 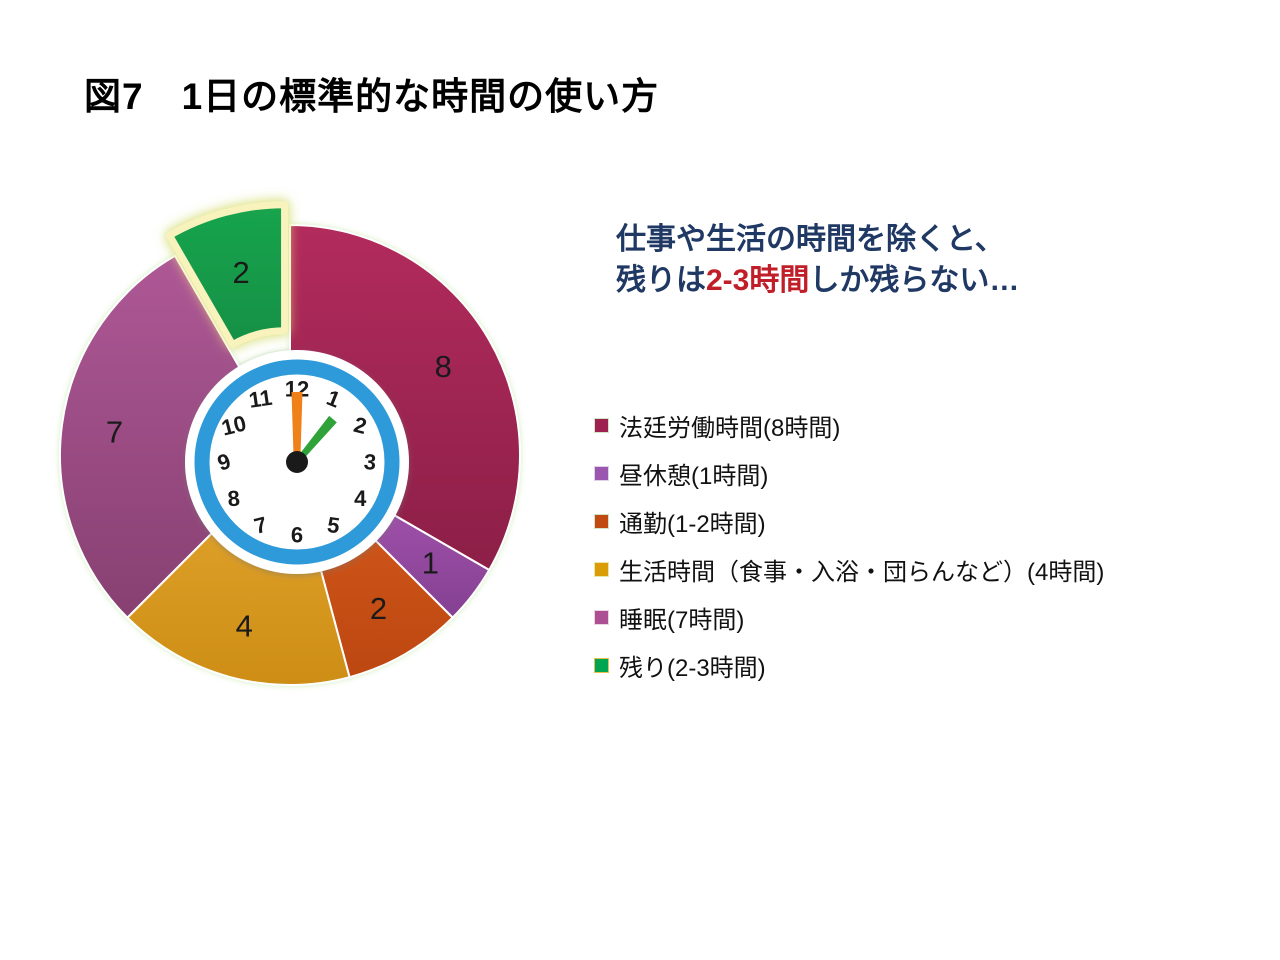 What do you see at coordinates (234, 425) in the screenshot?
I see `clock-number-10: 10` at bounding box center [234, 425].